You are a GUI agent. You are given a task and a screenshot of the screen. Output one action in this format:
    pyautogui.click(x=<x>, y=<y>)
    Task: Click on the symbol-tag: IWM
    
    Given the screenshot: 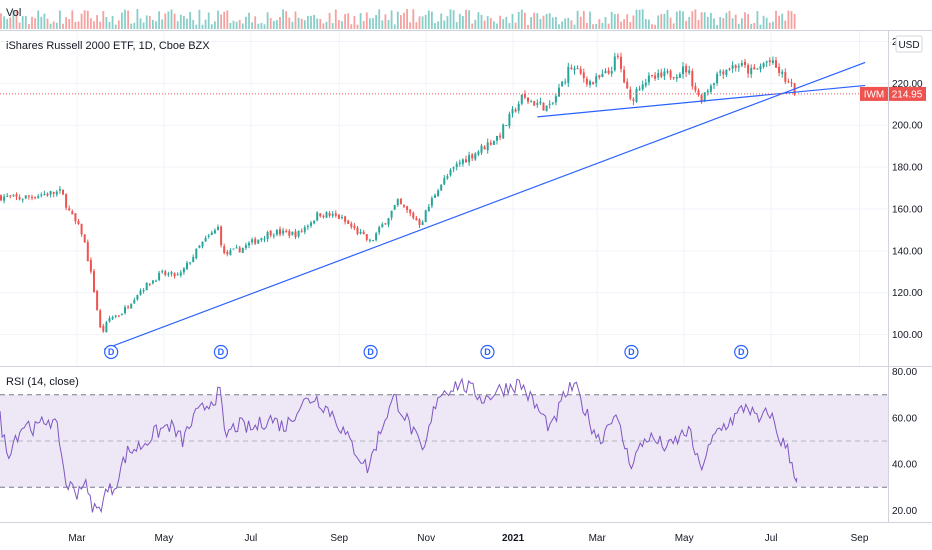 What is the action you would take?
    pyautogui.click(x=874, y=94)
    